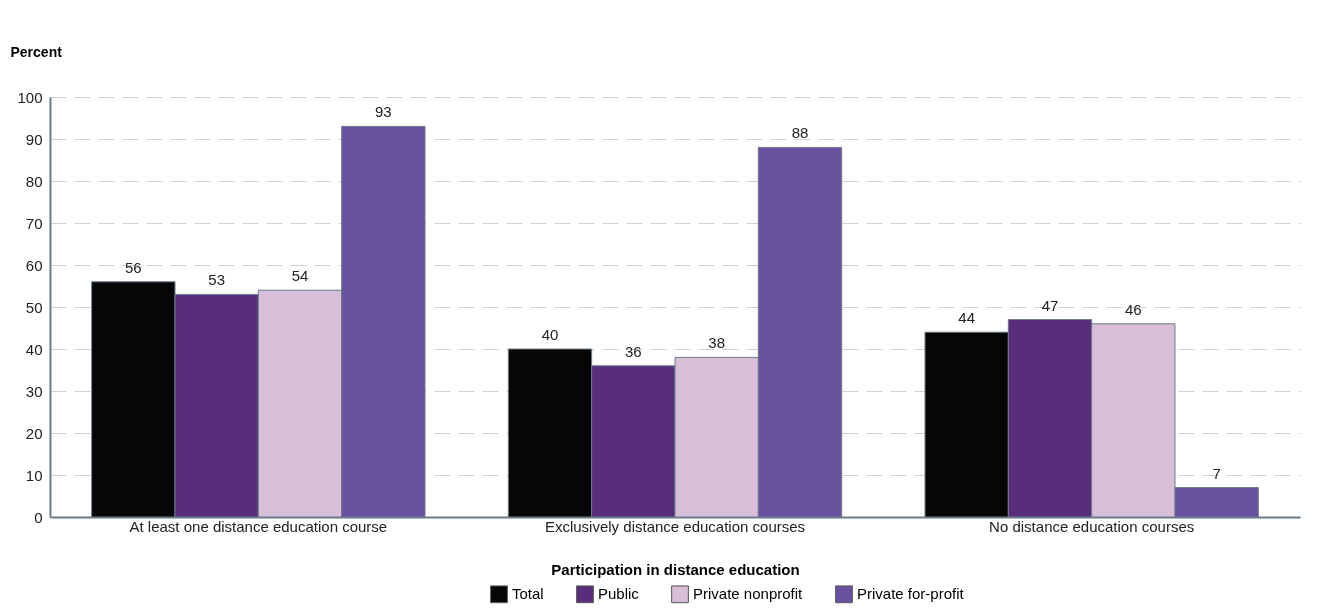 This screenshot has width=1331, height=613. I want to click on data-label: 53, so click(217, 280).